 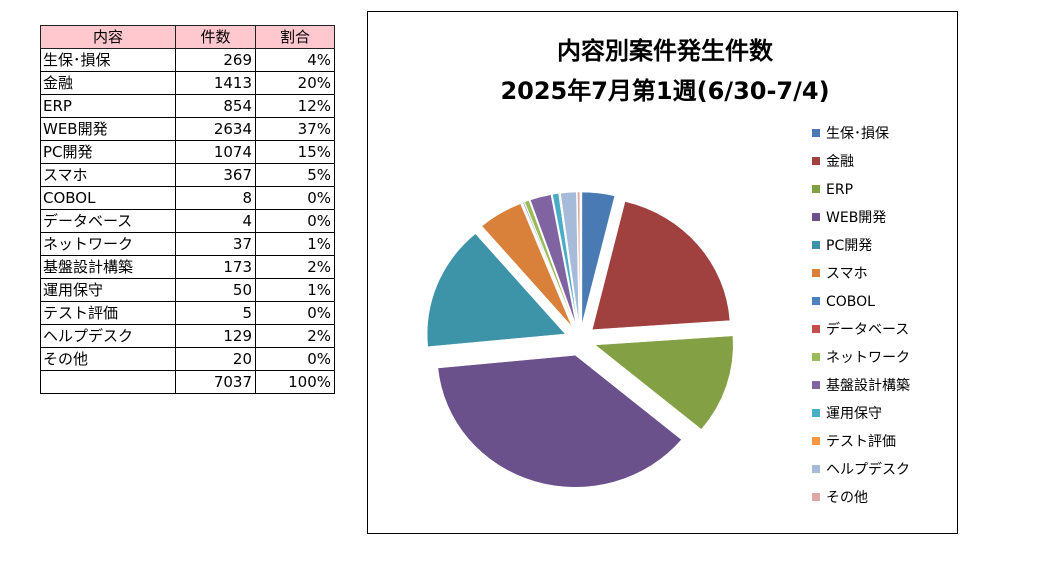 What do you see at coordinates (295, 290) in the screenshot?
I see `row-ratio: 1%` at bounding box center [295, 290].